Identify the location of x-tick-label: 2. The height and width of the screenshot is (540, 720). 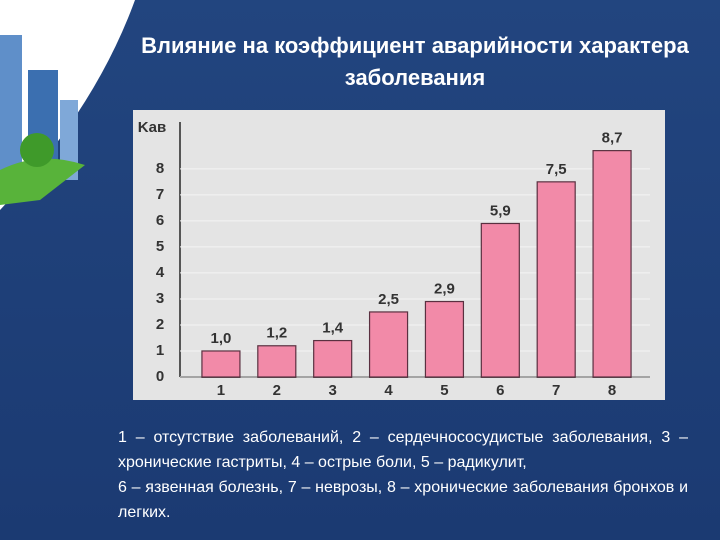
(277, 390).